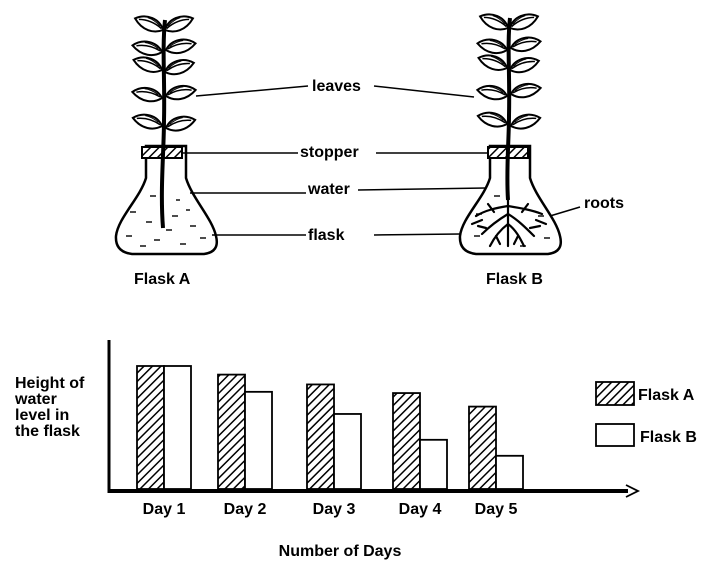 The width and height of the screenshot is (714, 565). I want to click on x-tick-label-day-2: Day 2, so click(245, 509).